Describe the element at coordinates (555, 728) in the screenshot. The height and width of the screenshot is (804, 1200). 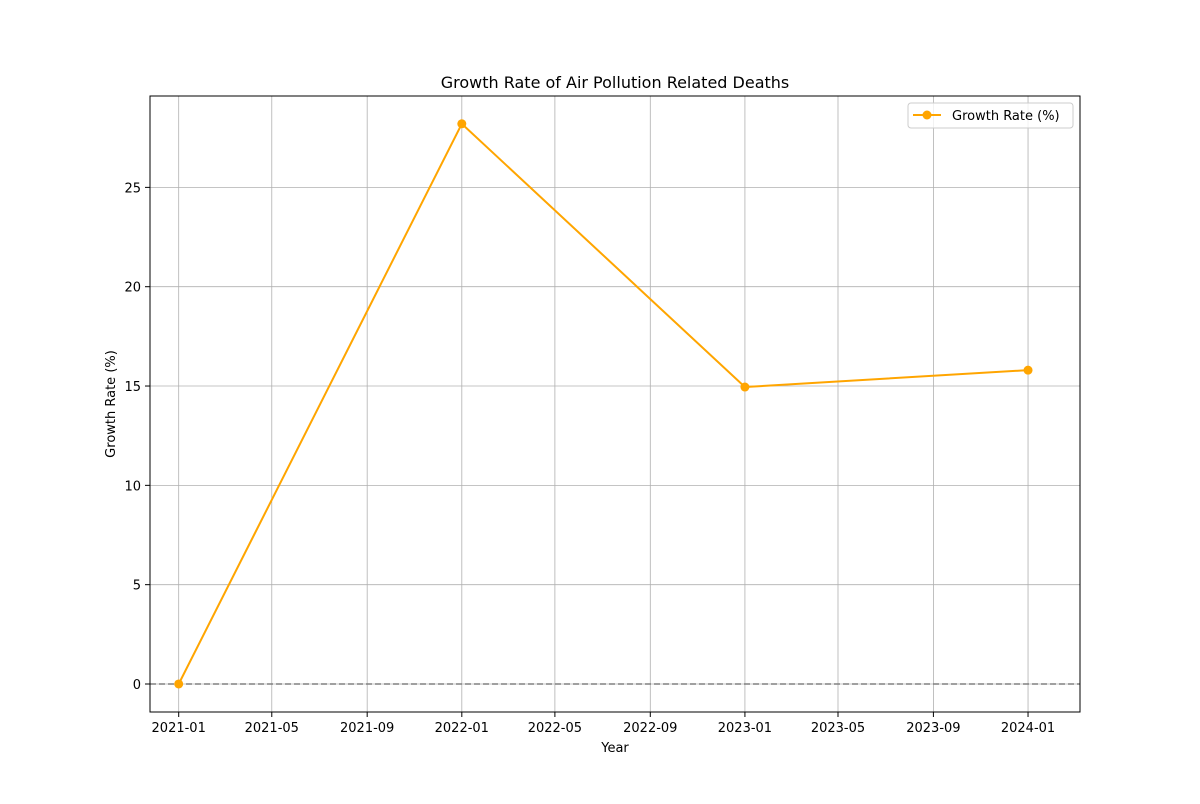
I see `x-tick-label: 2022-05` at that location.